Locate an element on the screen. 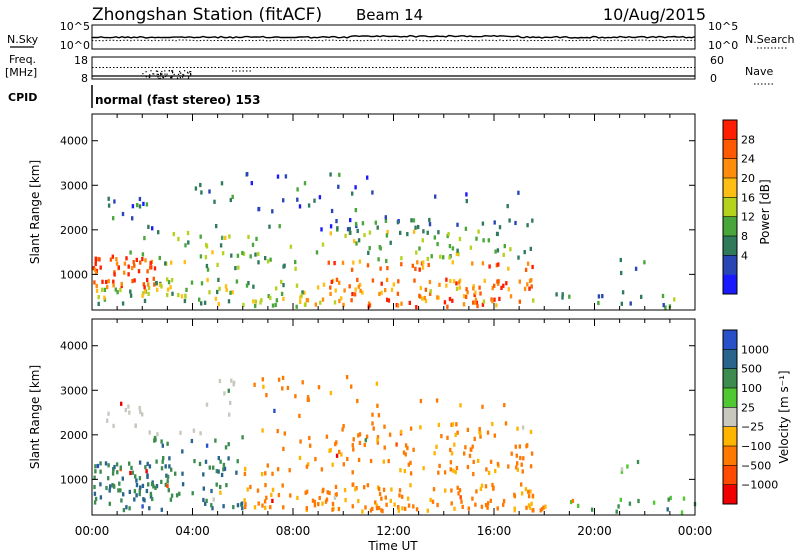  power-colorbar-tick-label: 8 is located at coordinates (744, 236).